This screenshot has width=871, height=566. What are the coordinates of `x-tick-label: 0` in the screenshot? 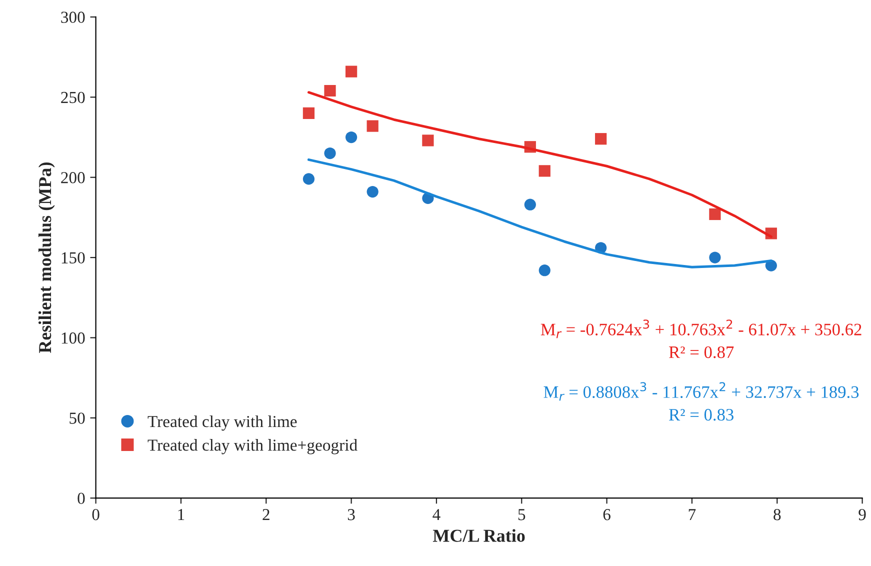 It's located at (96, 514).